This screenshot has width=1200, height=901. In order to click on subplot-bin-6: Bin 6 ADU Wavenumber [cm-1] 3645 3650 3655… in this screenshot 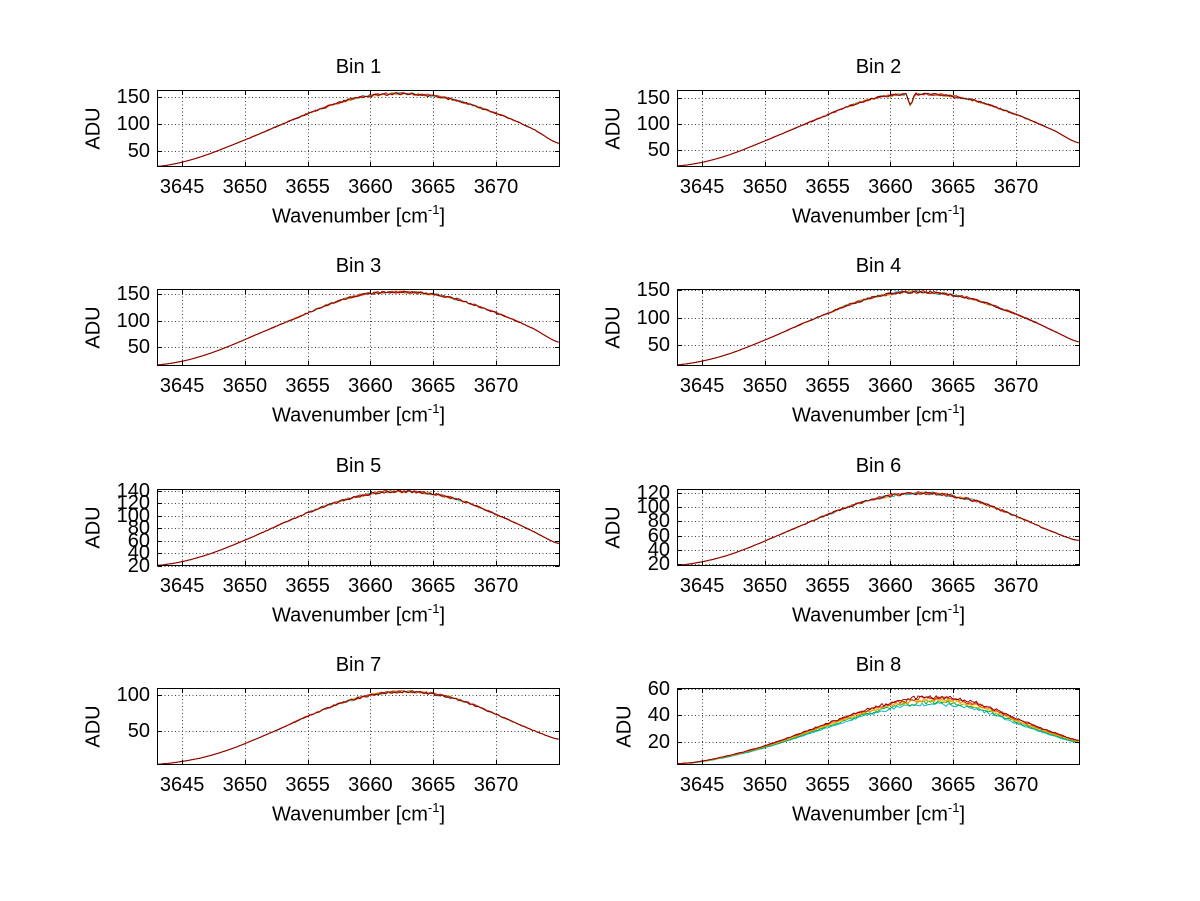, I will do `click(841, 541)`.